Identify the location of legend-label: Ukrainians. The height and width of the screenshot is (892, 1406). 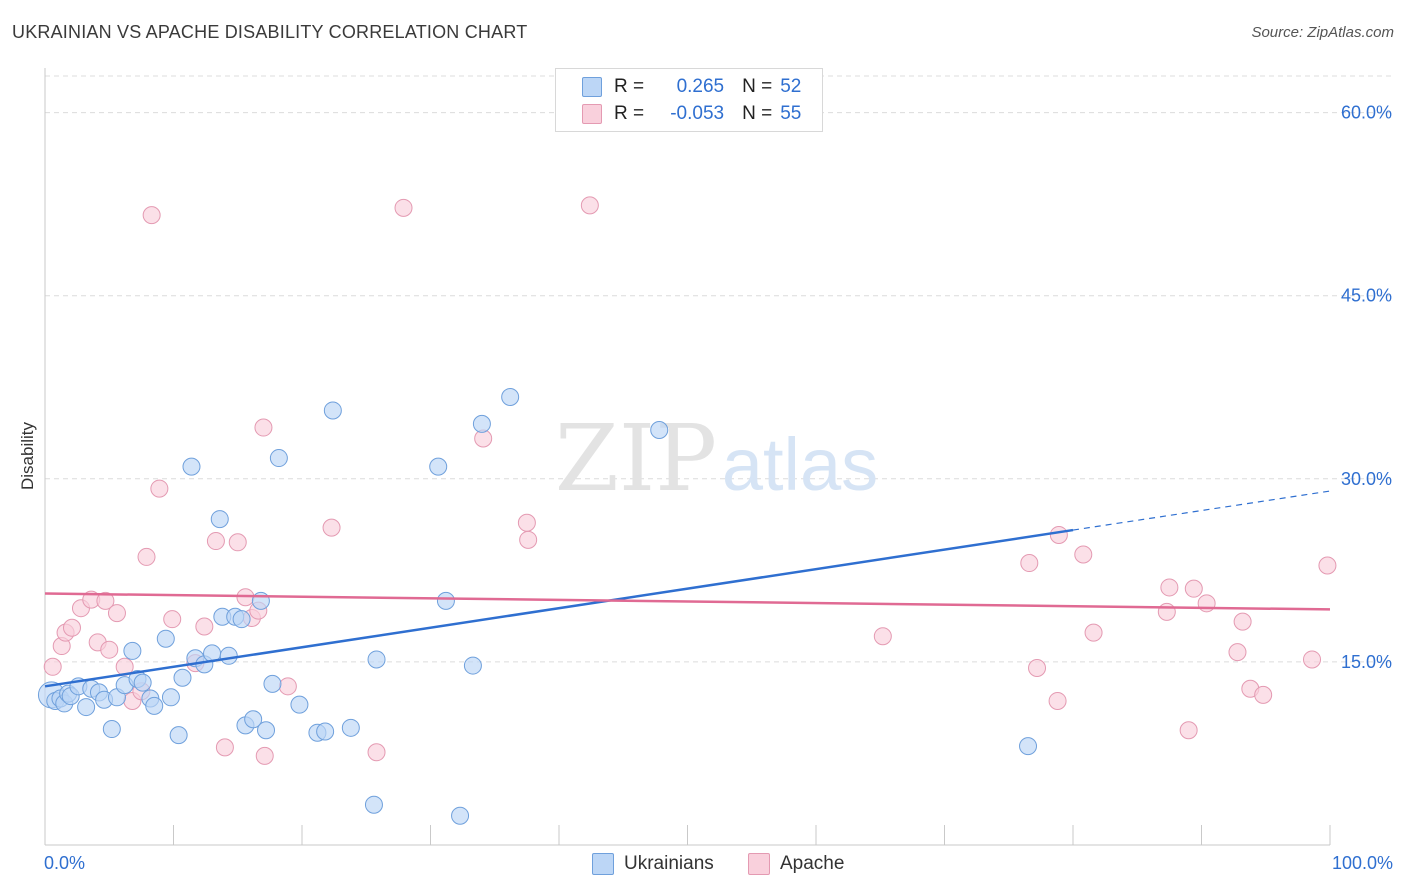
(669, 863).